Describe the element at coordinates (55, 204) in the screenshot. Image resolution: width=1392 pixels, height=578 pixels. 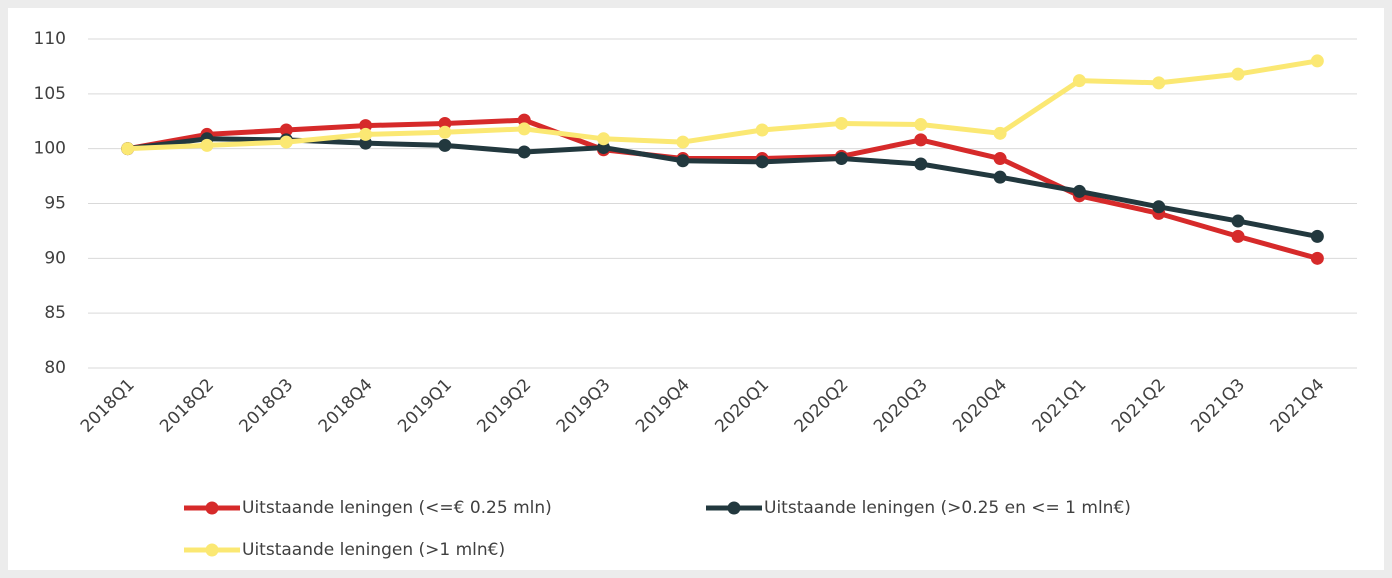
I see `y-tick-label: 95` at that location.